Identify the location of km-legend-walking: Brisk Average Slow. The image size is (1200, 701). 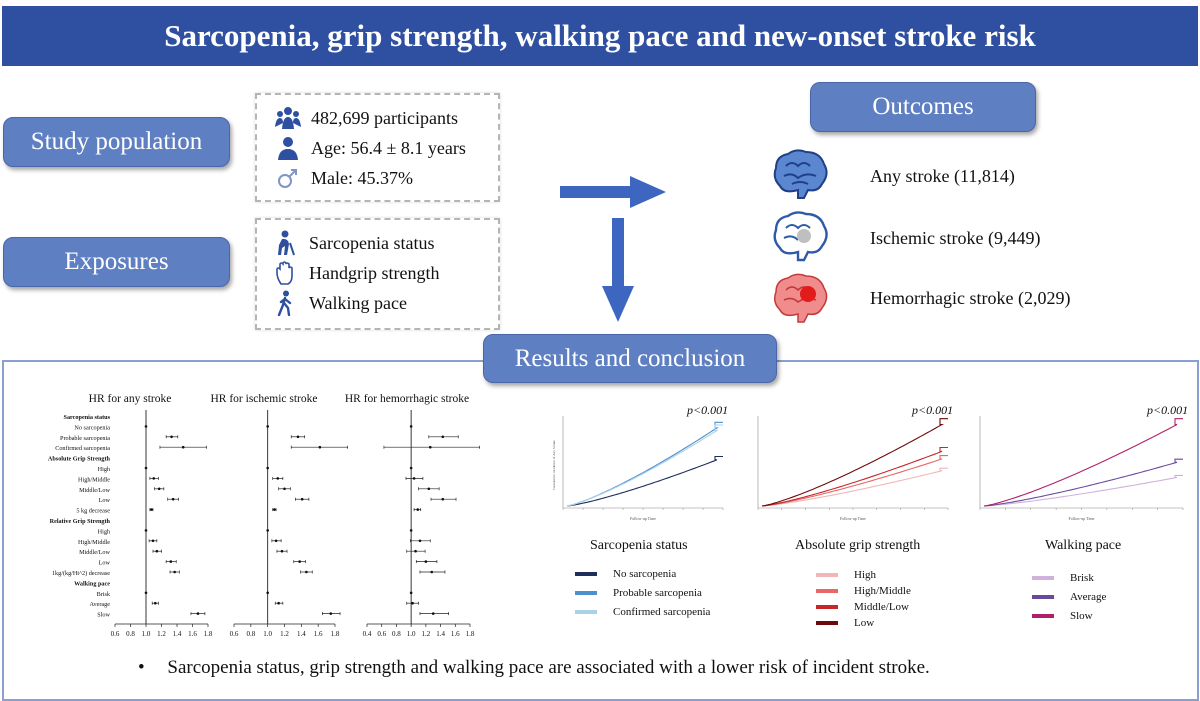
(1069, 597).